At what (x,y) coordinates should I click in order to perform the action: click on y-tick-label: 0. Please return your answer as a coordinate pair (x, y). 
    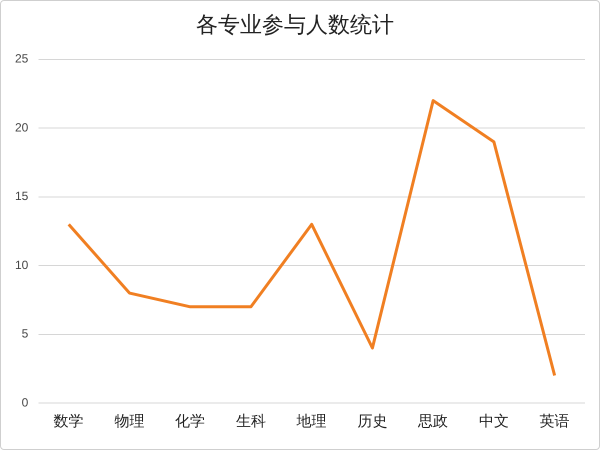
    Looking at the image, I should click on (25, 402).